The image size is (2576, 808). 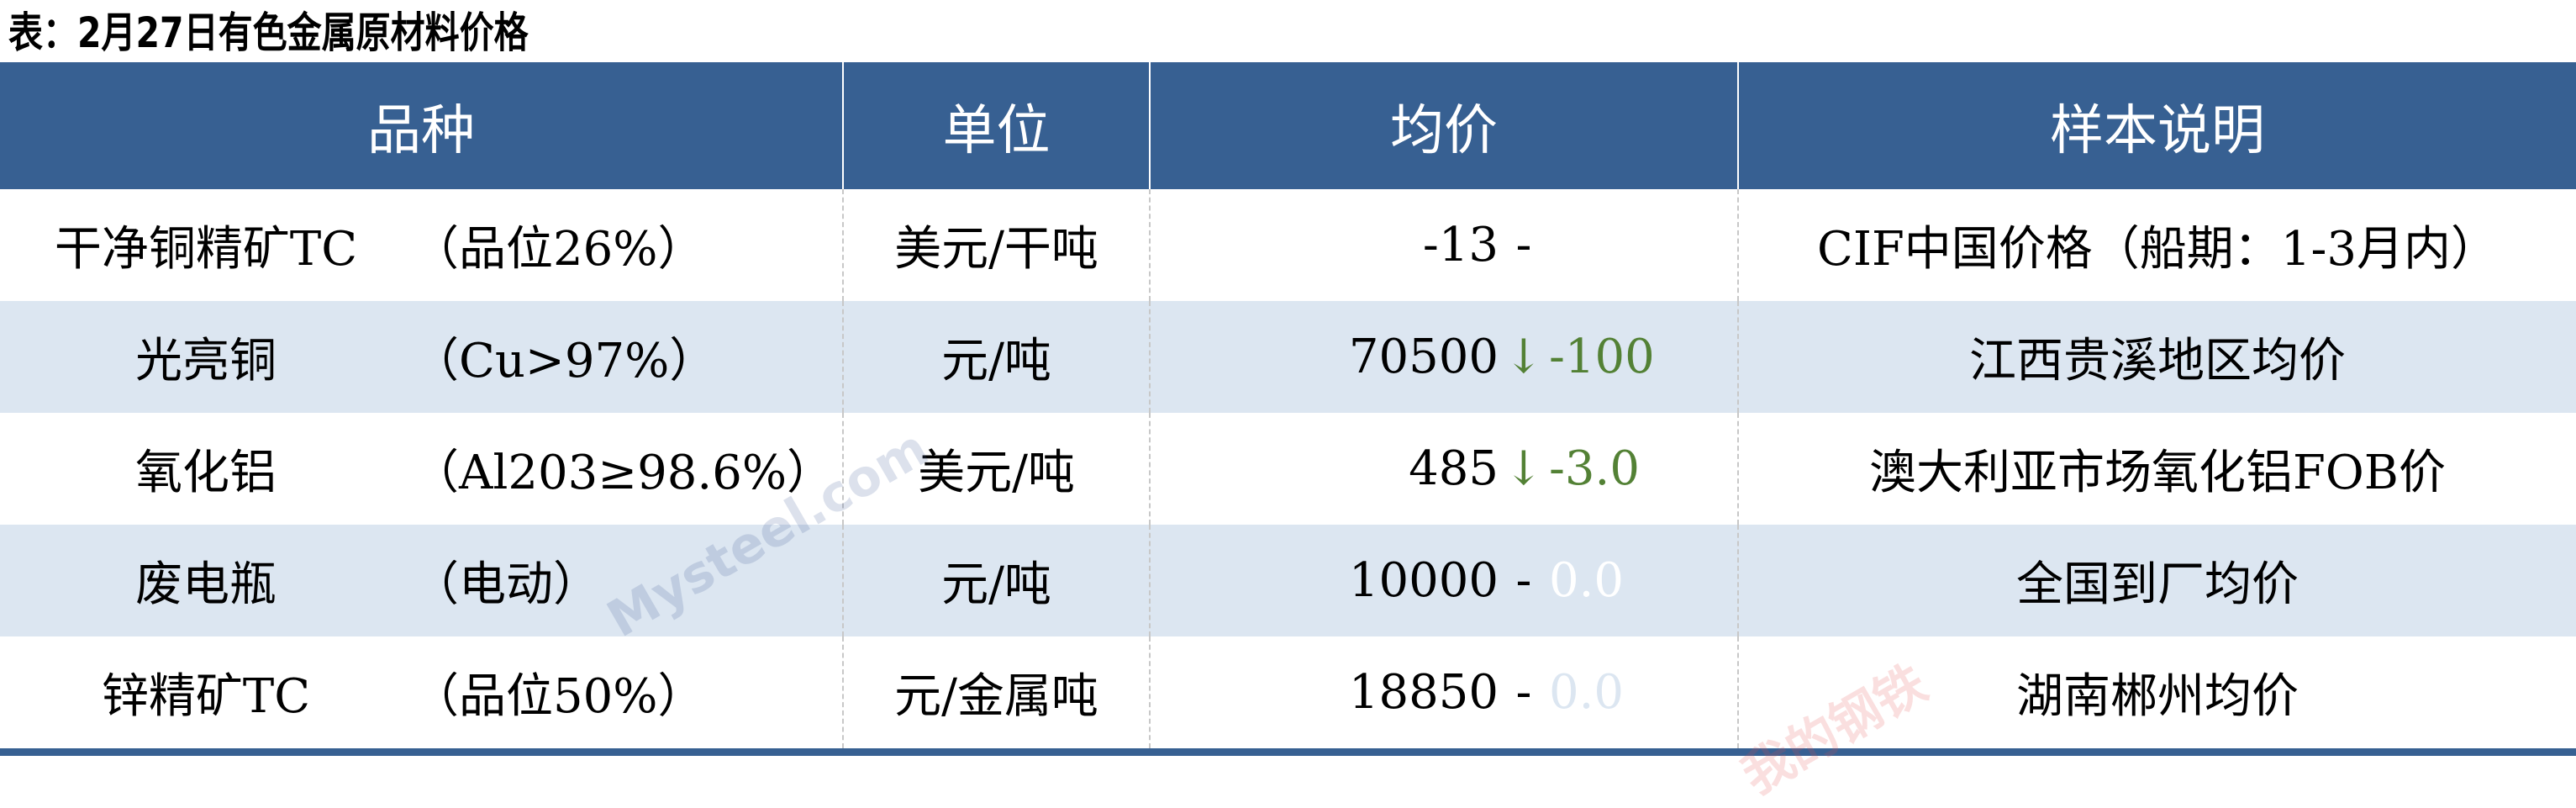 I want to click on sample-note-cell: 湖南郴州均价, so click(x=2156, y=696).